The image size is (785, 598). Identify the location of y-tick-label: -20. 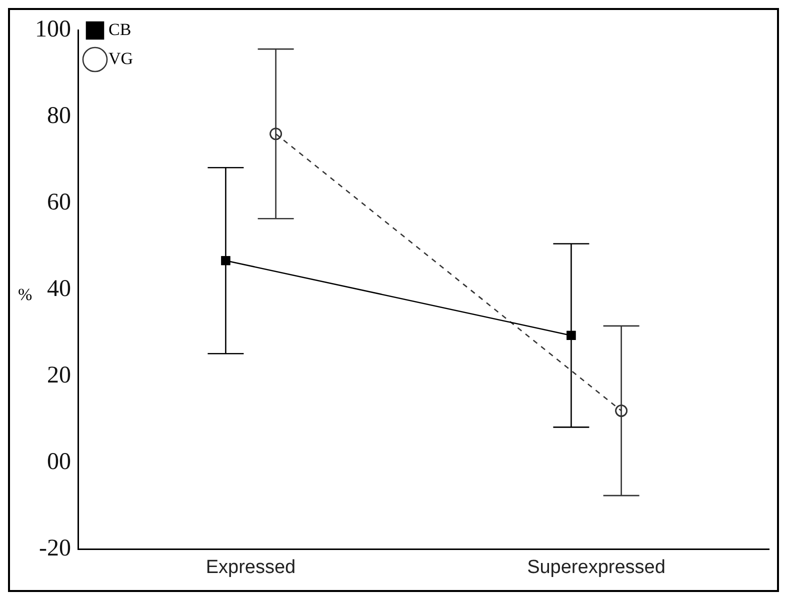
(55, 548).